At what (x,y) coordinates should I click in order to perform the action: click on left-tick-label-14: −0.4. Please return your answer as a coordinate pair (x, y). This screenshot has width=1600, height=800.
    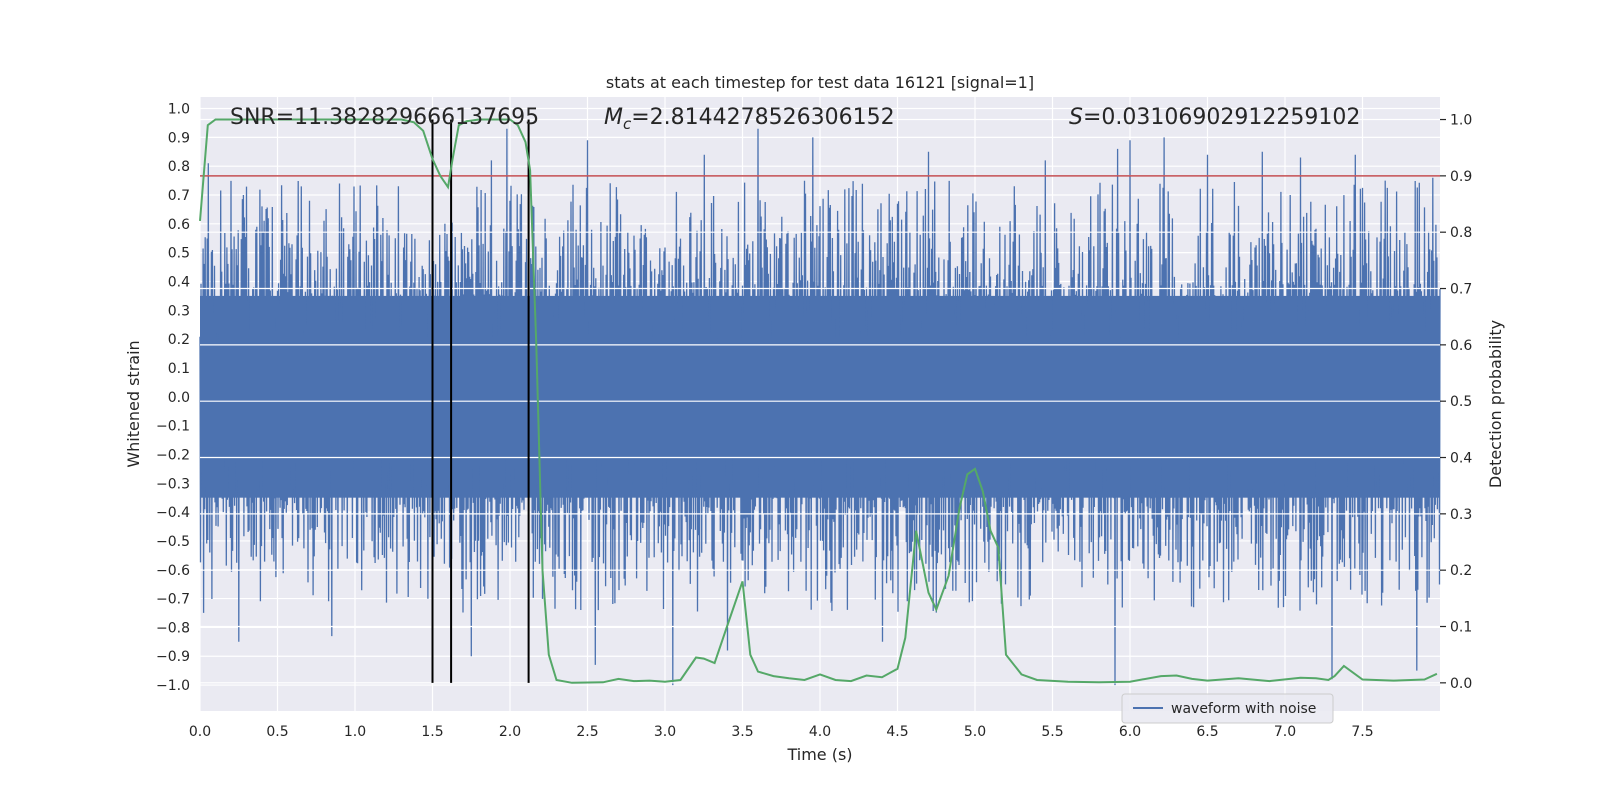
    Looking at the image, I should click on (173, 513).